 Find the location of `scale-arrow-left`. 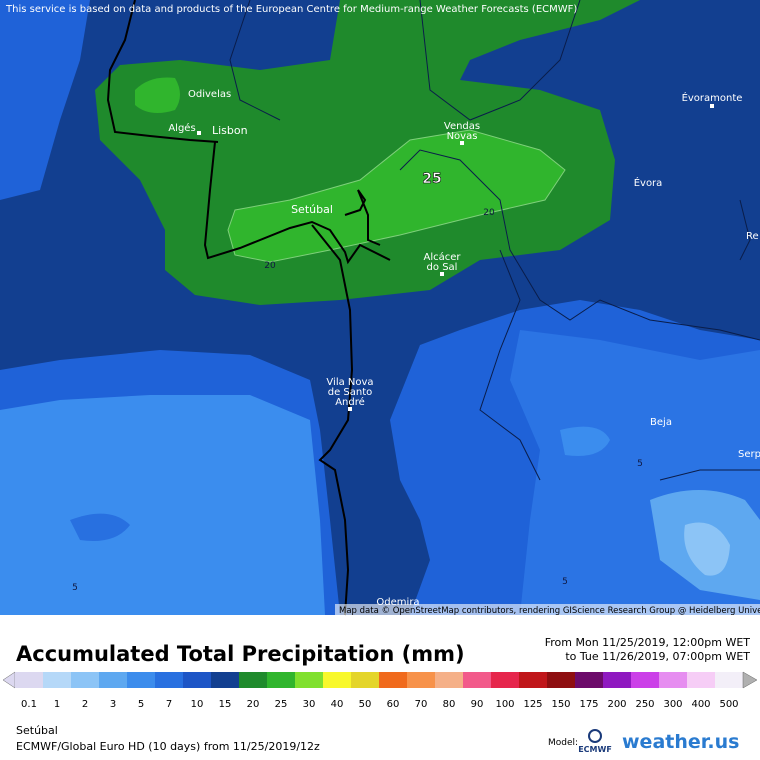

scale-arrow-left is located at coordinates (9, 680).